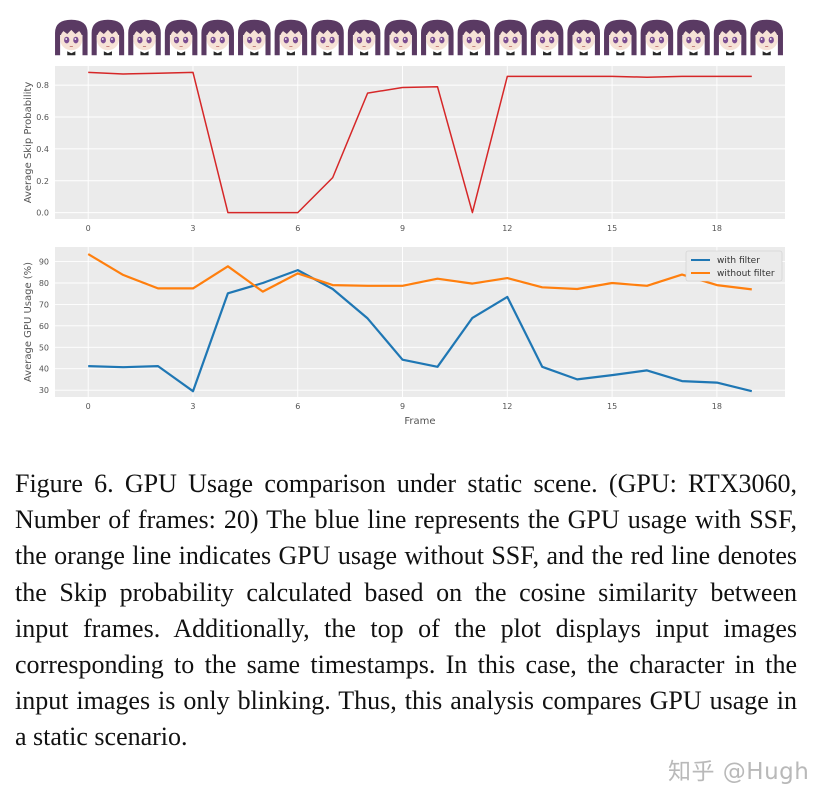 This screenshot has height=805, width=823. I want to click on input-frame-thumbnails, so click(419, 37).